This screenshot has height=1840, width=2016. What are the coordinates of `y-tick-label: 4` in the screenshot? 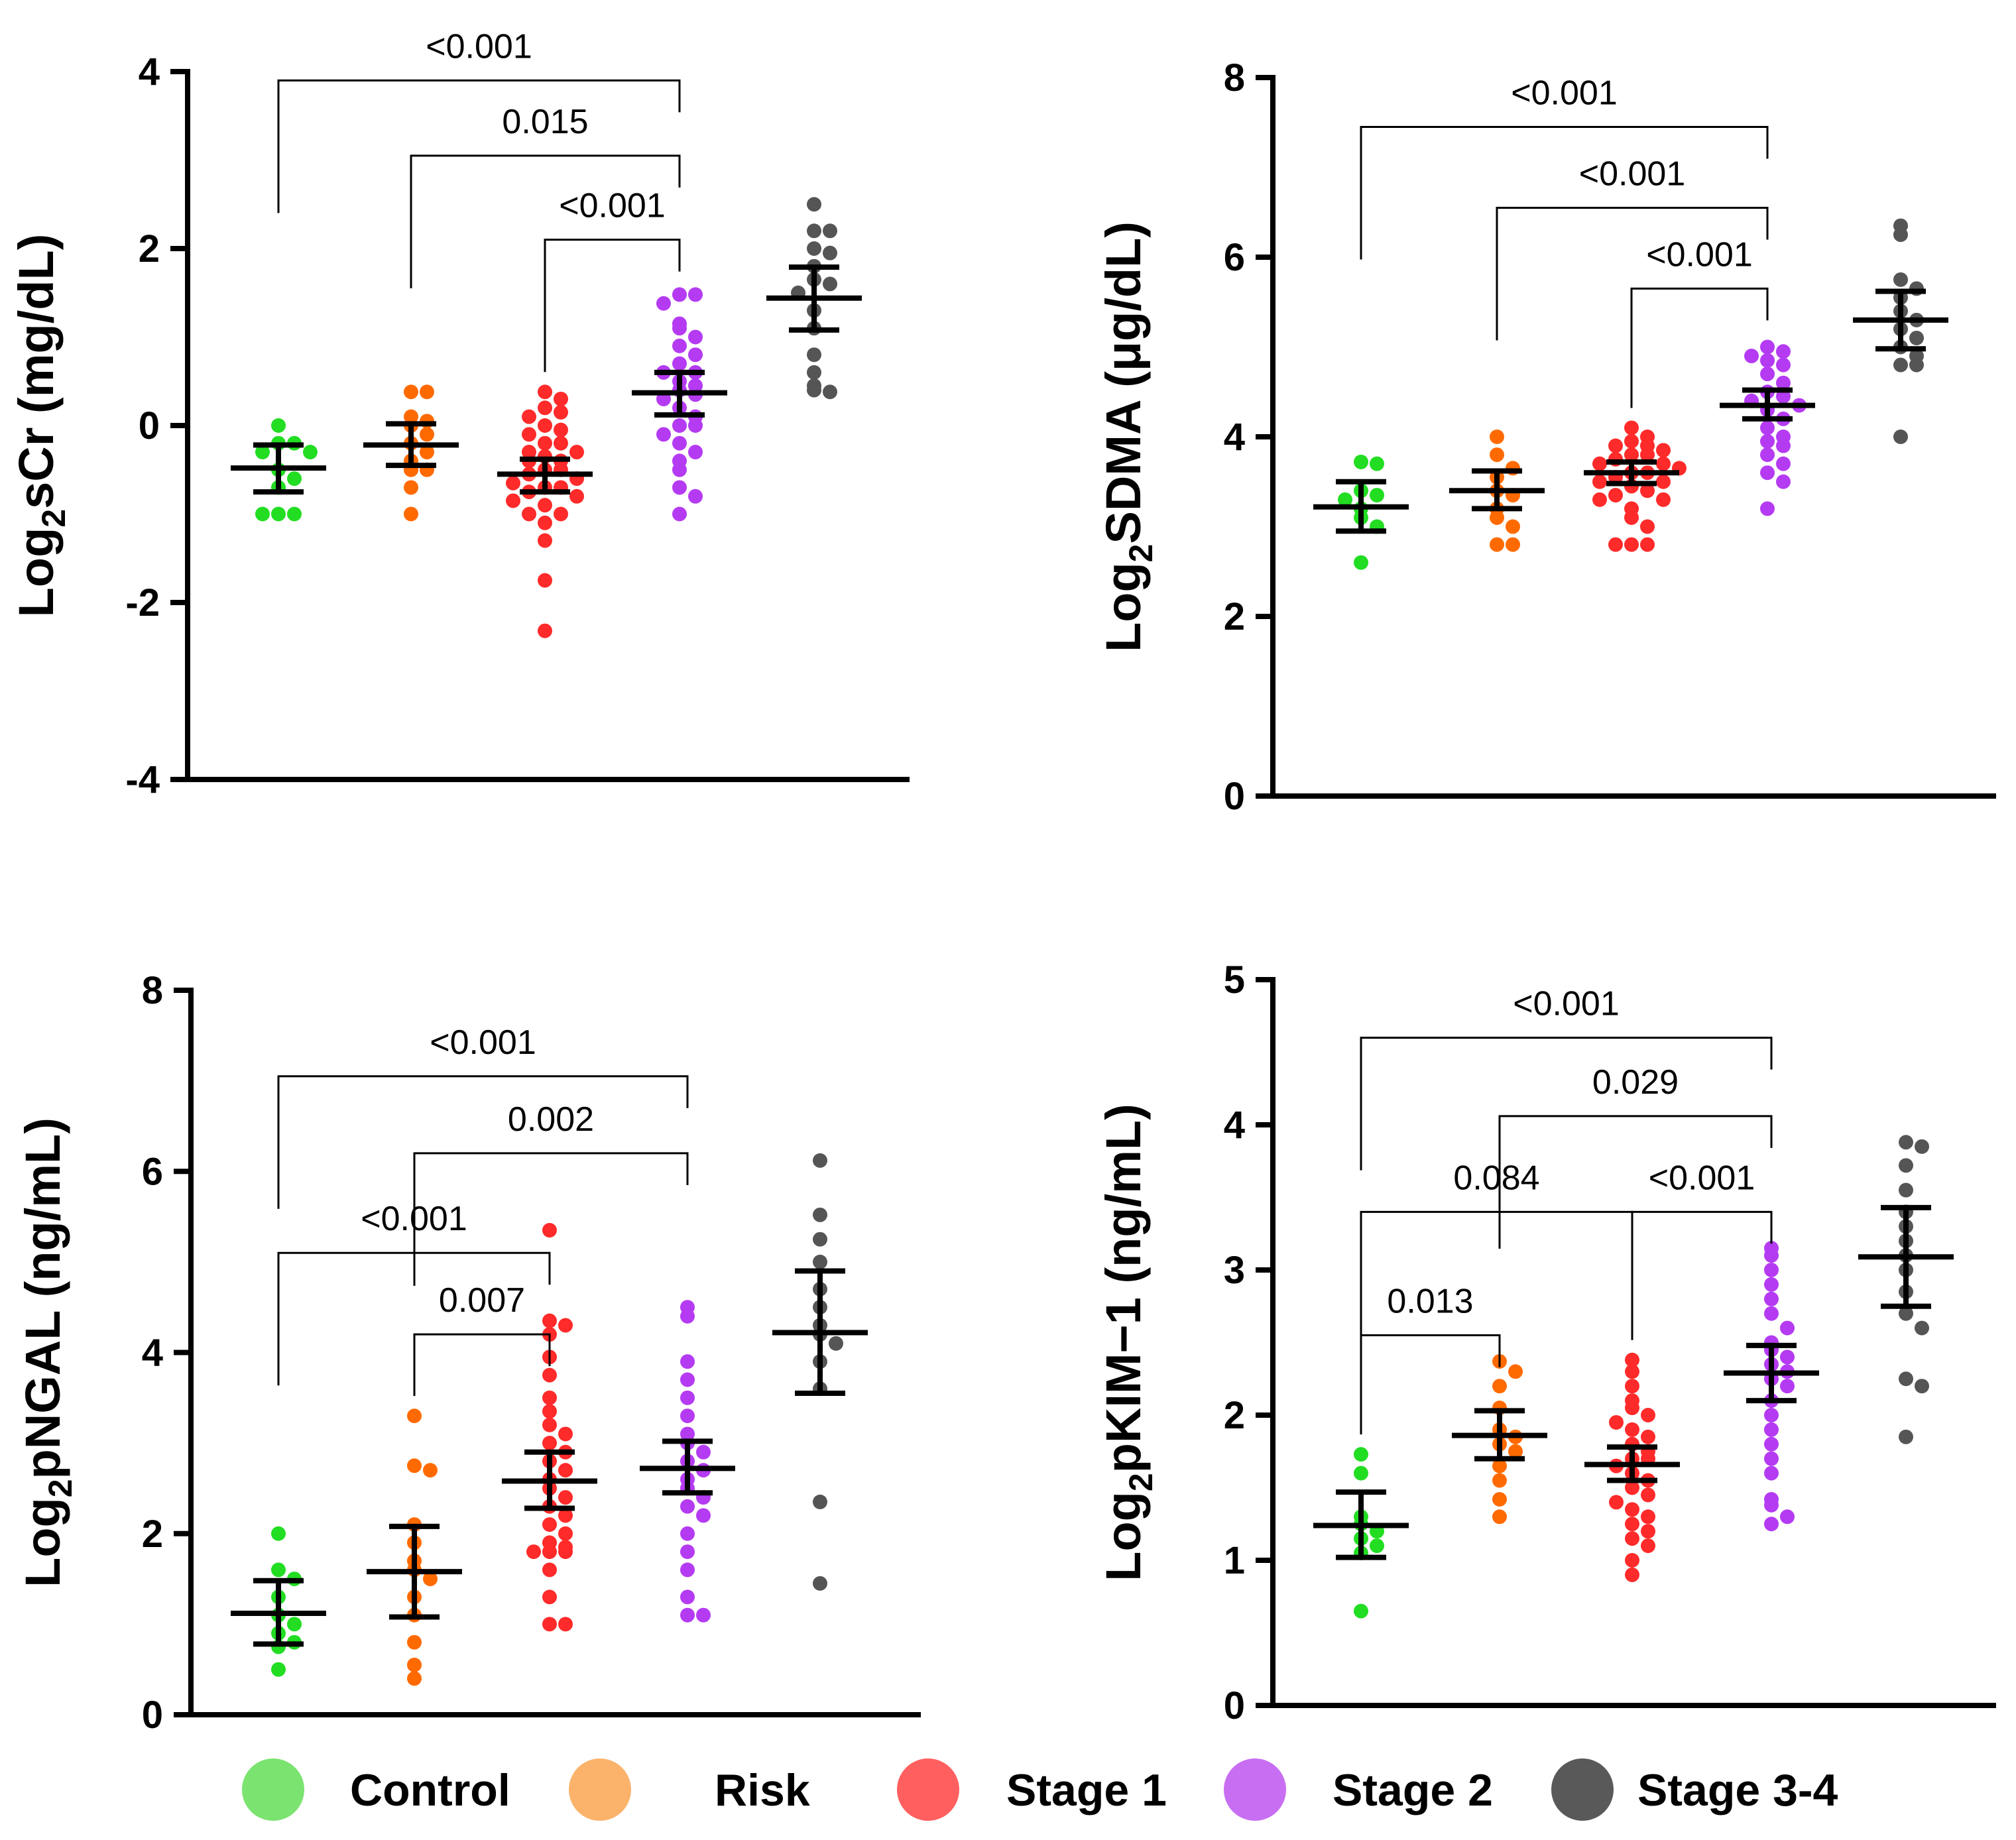 It's located at (152, 1353).